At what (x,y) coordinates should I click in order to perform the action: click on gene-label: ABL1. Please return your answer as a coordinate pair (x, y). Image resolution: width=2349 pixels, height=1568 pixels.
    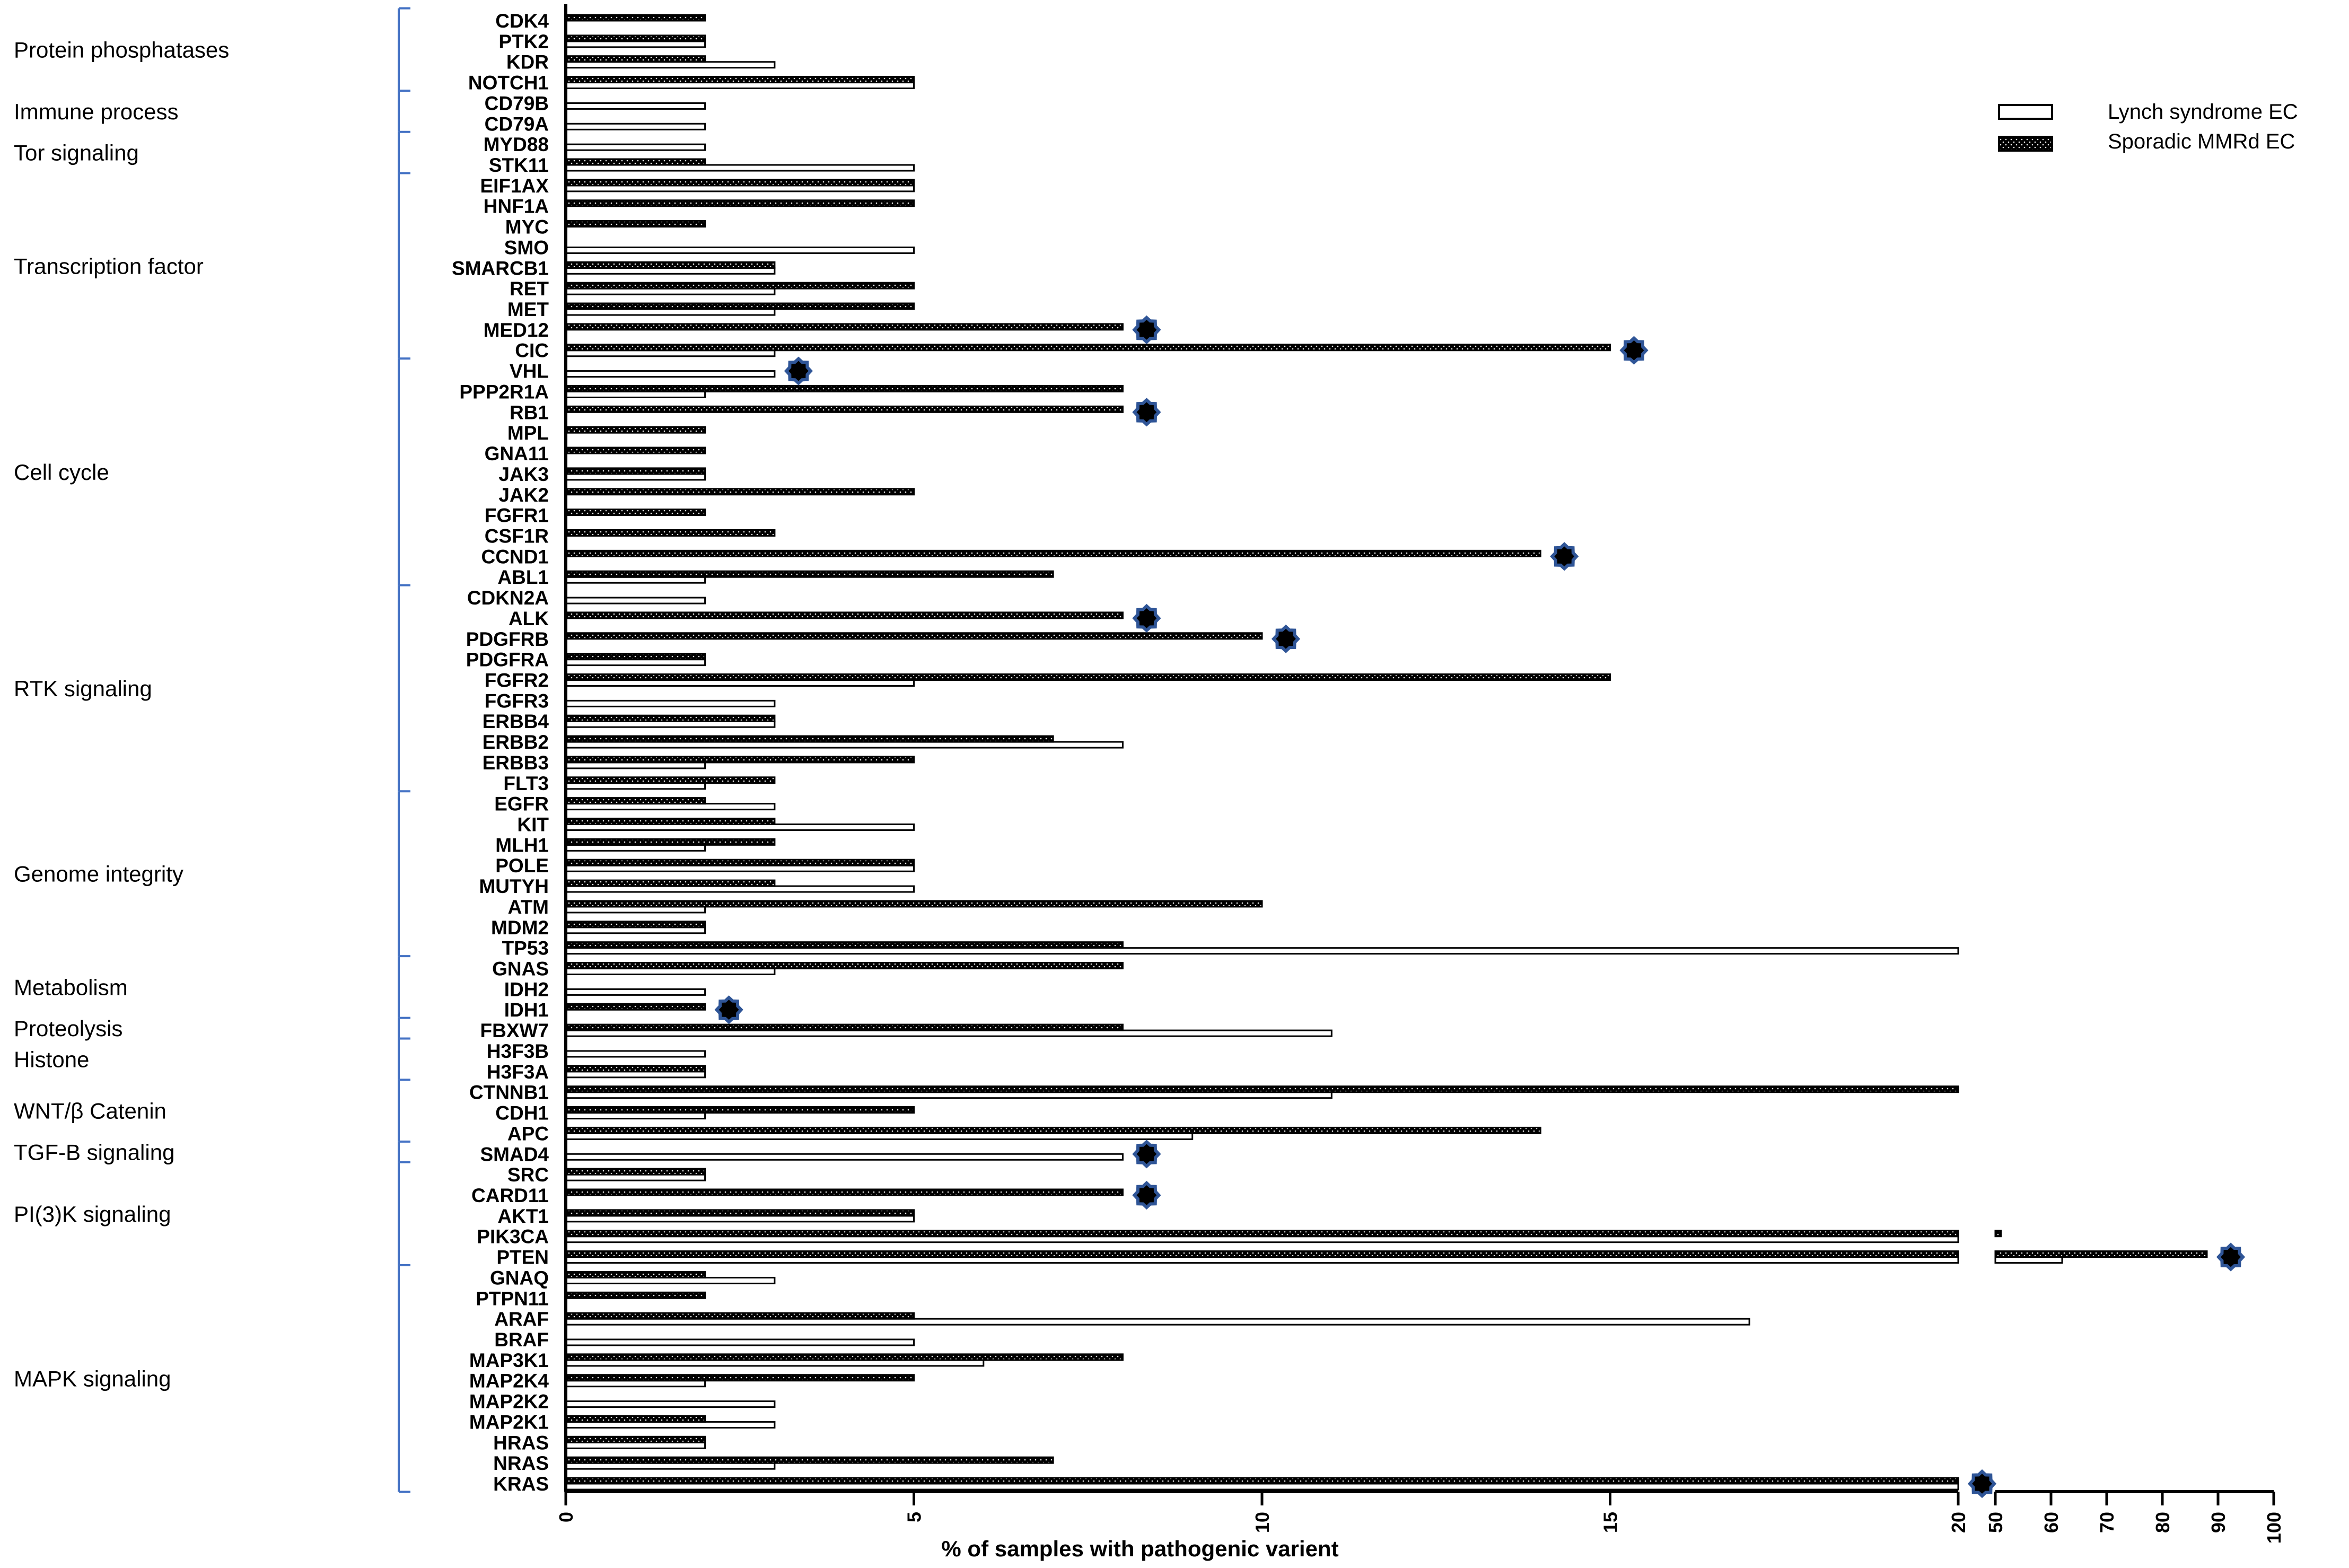
    Looking at the image, I should click on (523, 577).